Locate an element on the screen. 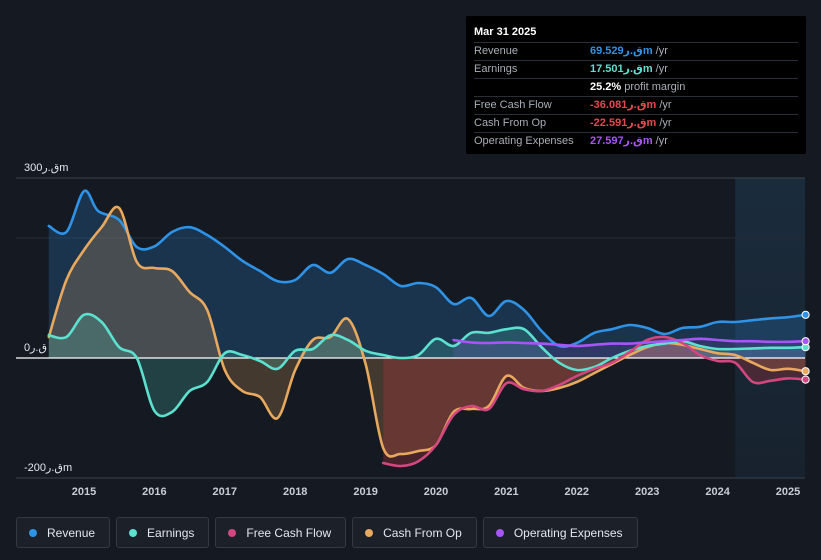  x-tick-label-2020: 2020 is located at coordinates (436, 492).